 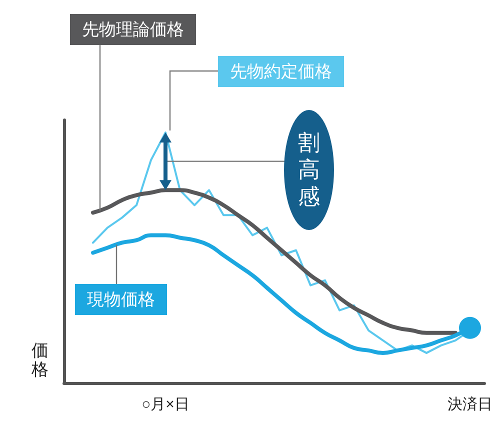 I want to click on text: 先物約定価格, so click(x=281, y=71).